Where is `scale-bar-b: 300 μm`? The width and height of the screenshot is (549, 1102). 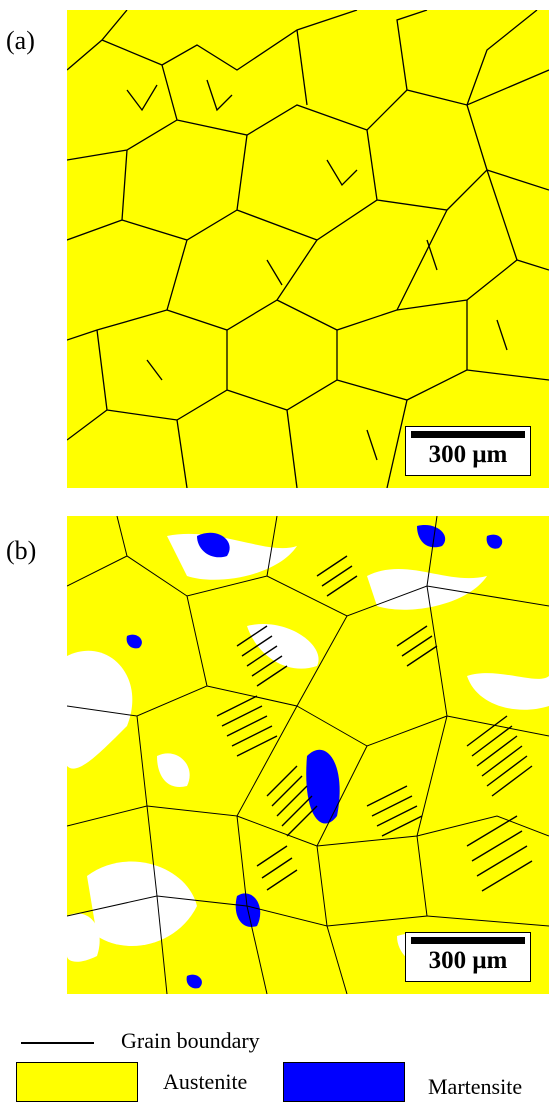
scale-bar-b: 300 μm is located at coordinates (468, 957).